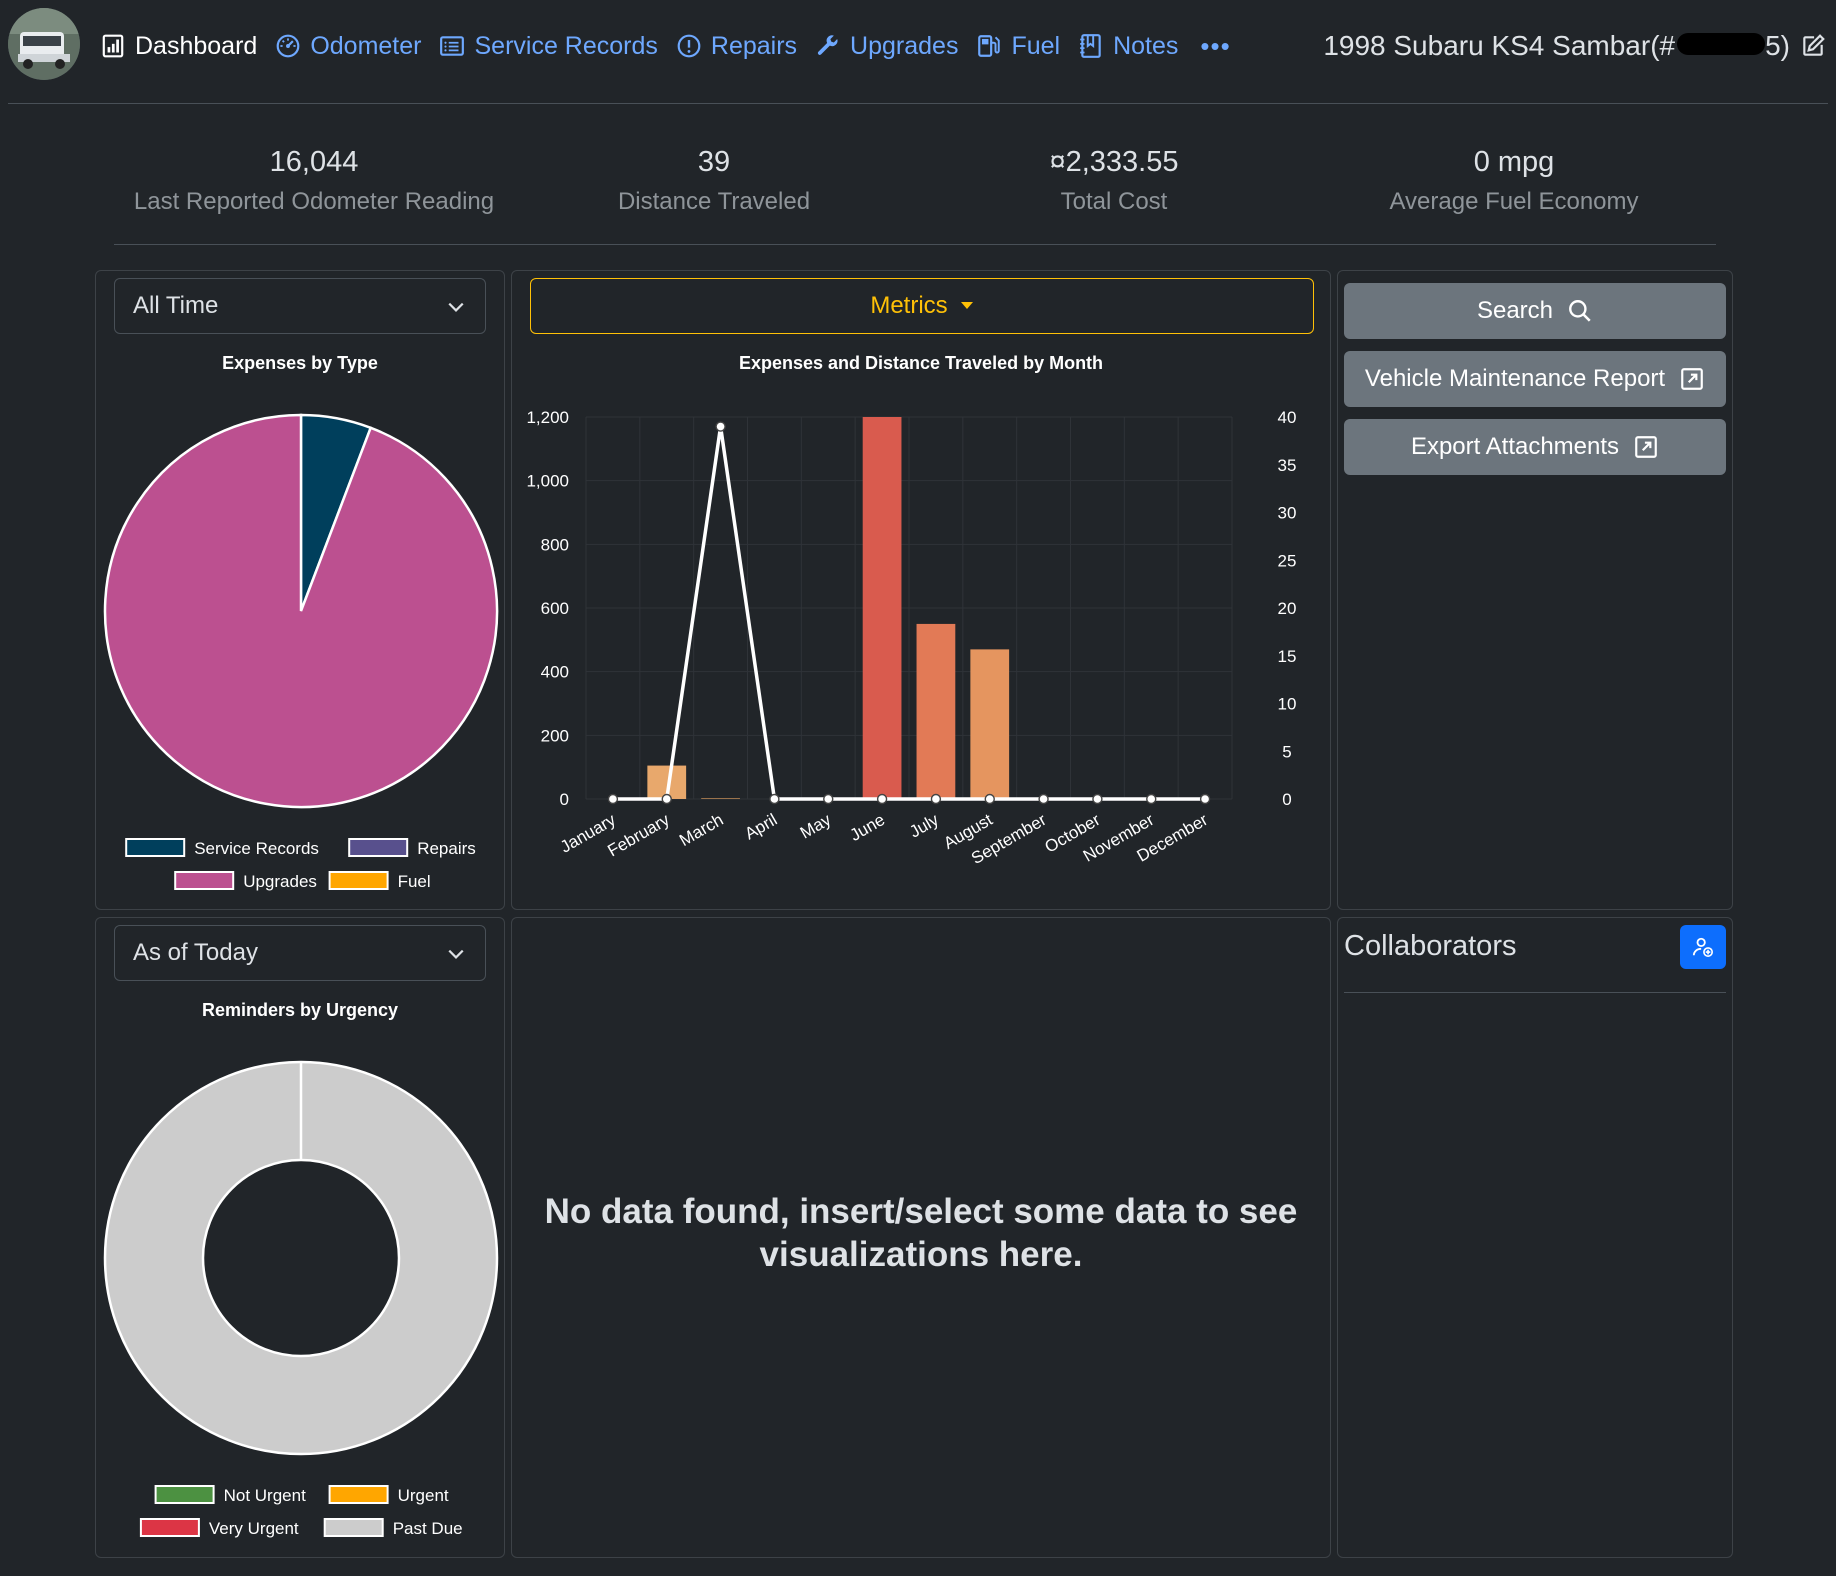 The image size is (1836, 1576). I want to click on reminders-donut-chart, so click(301, 1258).